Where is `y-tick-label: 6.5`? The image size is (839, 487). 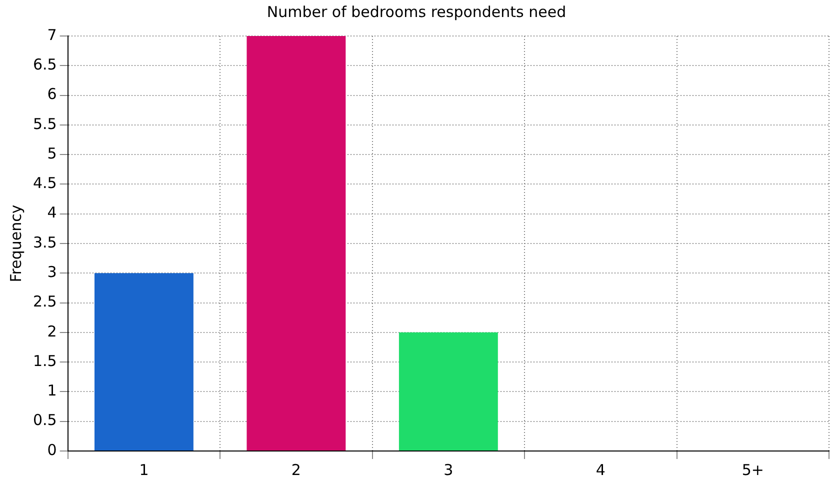 y-tick-label: 6.5 is located at coordinates (44, 65).